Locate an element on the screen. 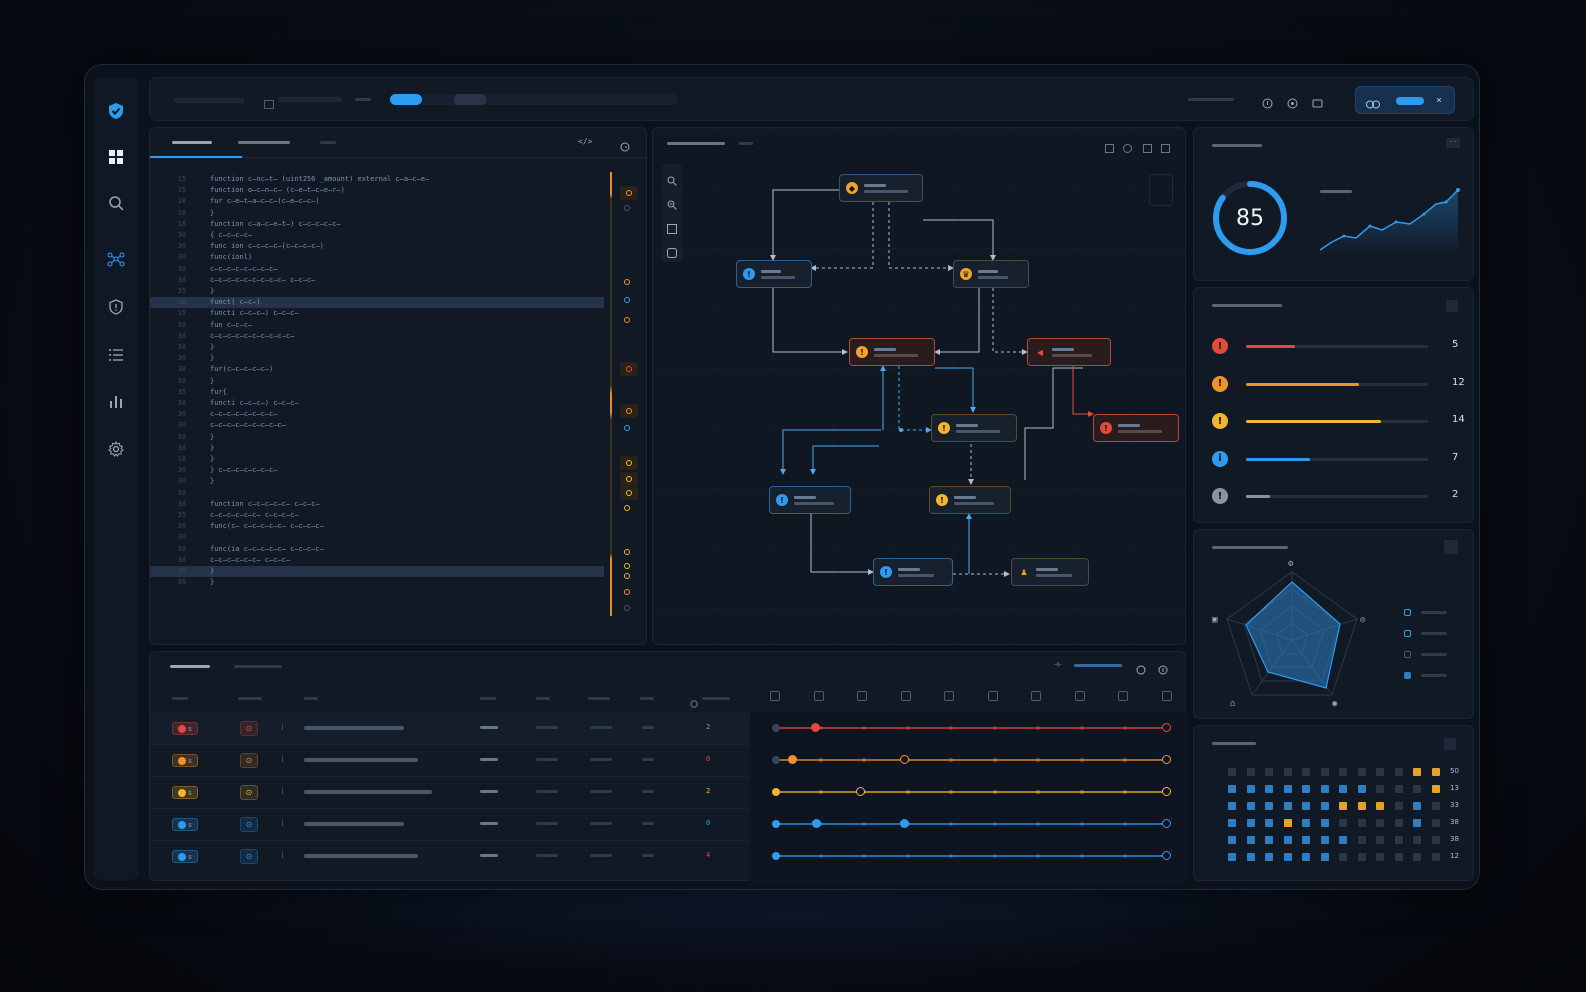  severity-row-medium: ! 14 is located at coordinates (1338, 421).